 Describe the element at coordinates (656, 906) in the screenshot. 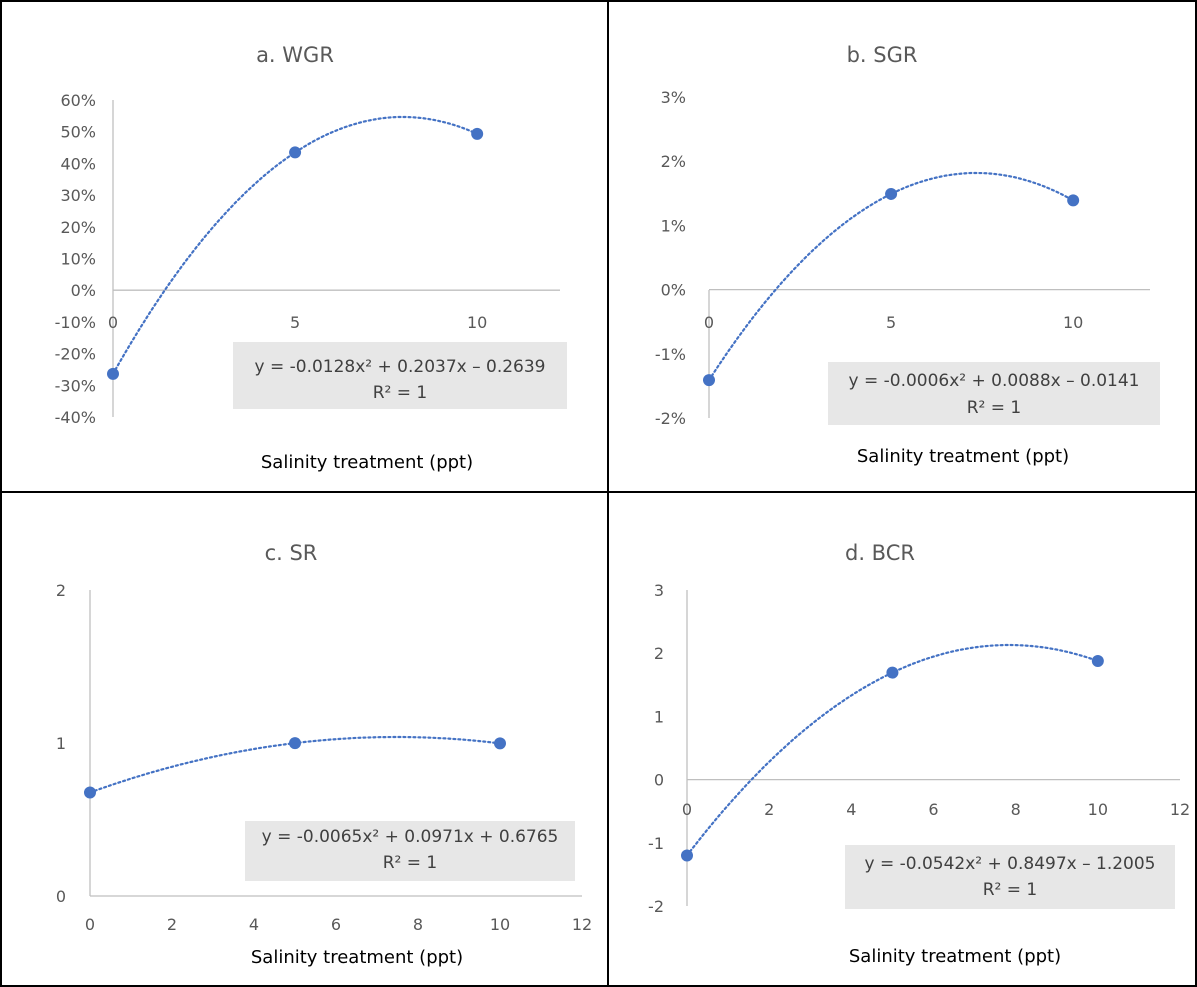

I see `y-tick-label: -2` at that location.